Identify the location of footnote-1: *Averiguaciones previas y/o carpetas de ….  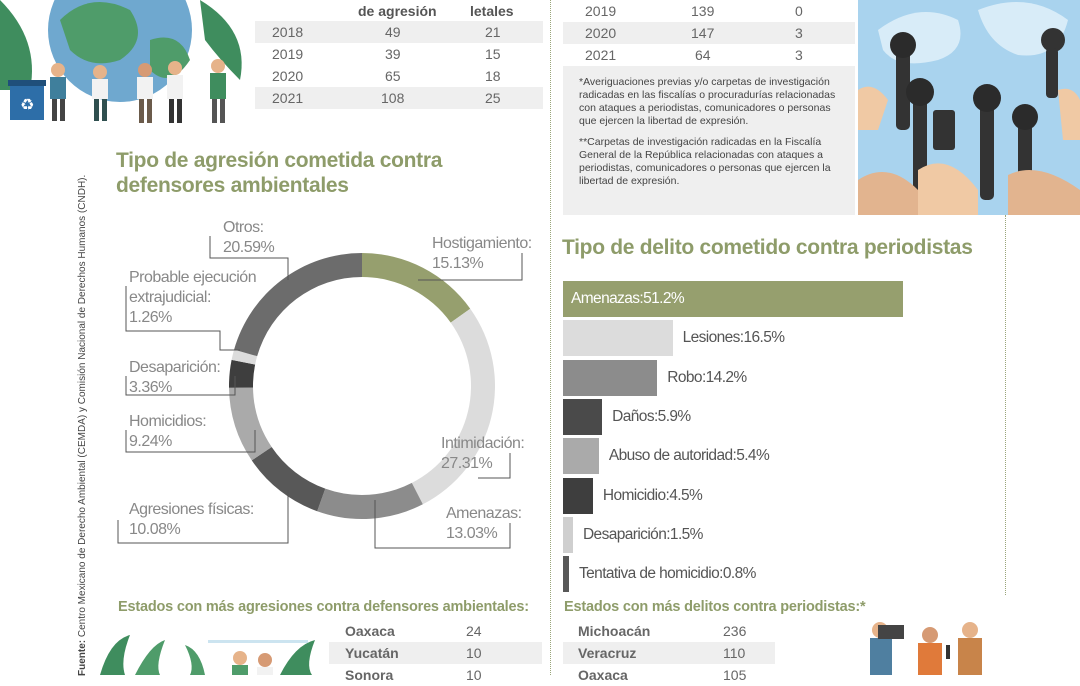
(707, 101).